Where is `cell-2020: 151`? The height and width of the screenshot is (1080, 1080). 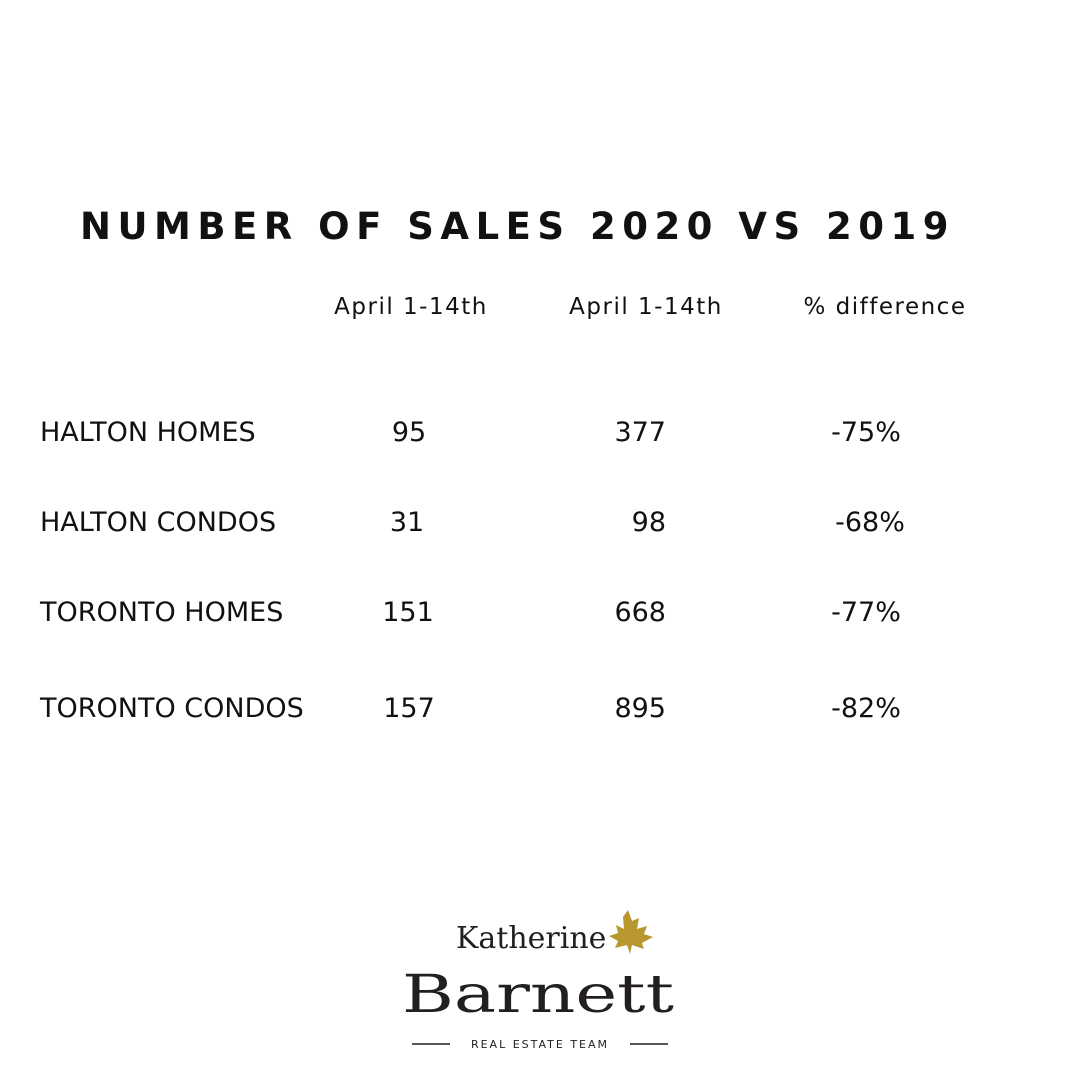
cell-2020: 151 is located at coordinates (408, 612).